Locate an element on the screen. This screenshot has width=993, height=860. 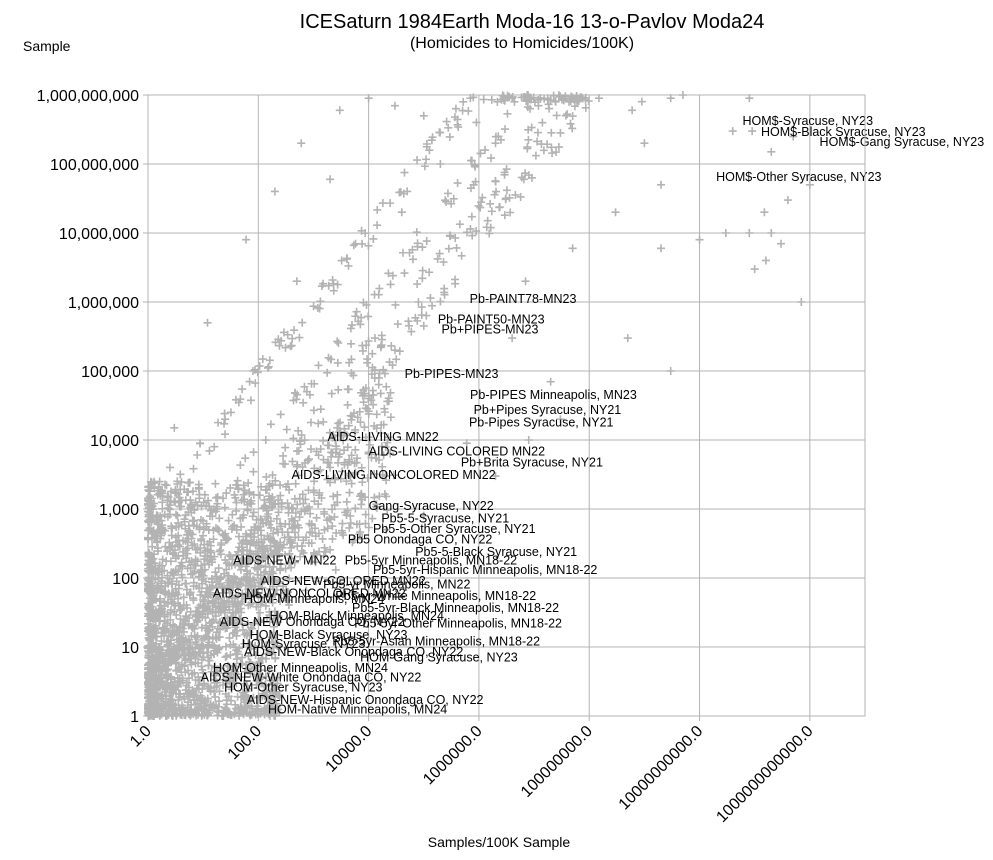
point-annotation: Pb5-yr White Minneapolis, MN18-22 is located at coordinates (435, 596).